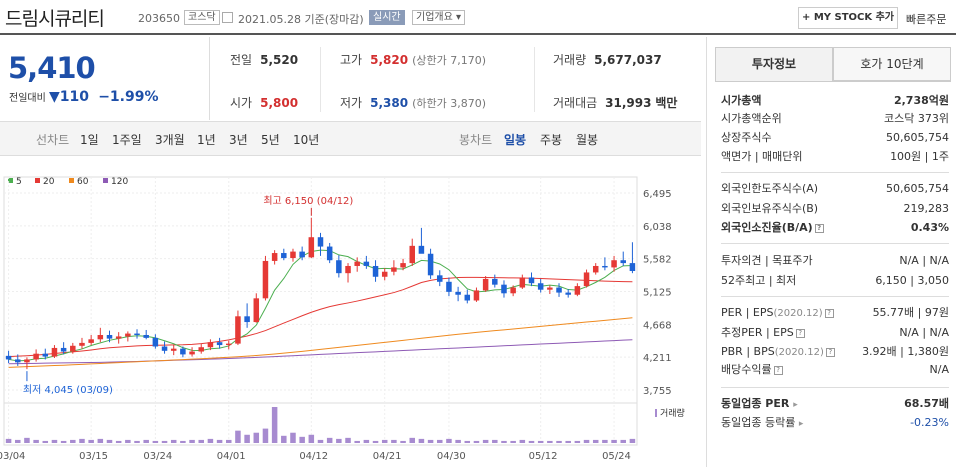  What do you see at coordinates (413, 60) in the screenshot?
I see `stat-high: 고가 5,820 (상한가 7,170)` at bounding box center [413, 60].